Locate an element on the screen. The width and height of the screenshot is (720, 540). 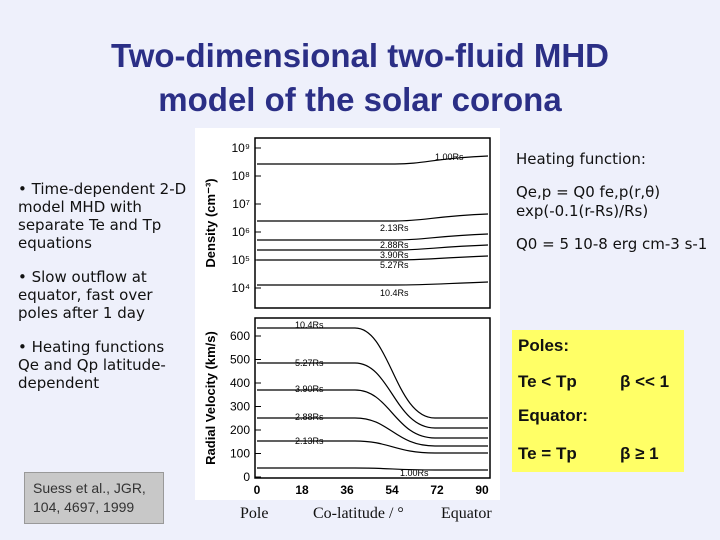
velocity-tick-label: 500 is located at coordinates (240, 360).